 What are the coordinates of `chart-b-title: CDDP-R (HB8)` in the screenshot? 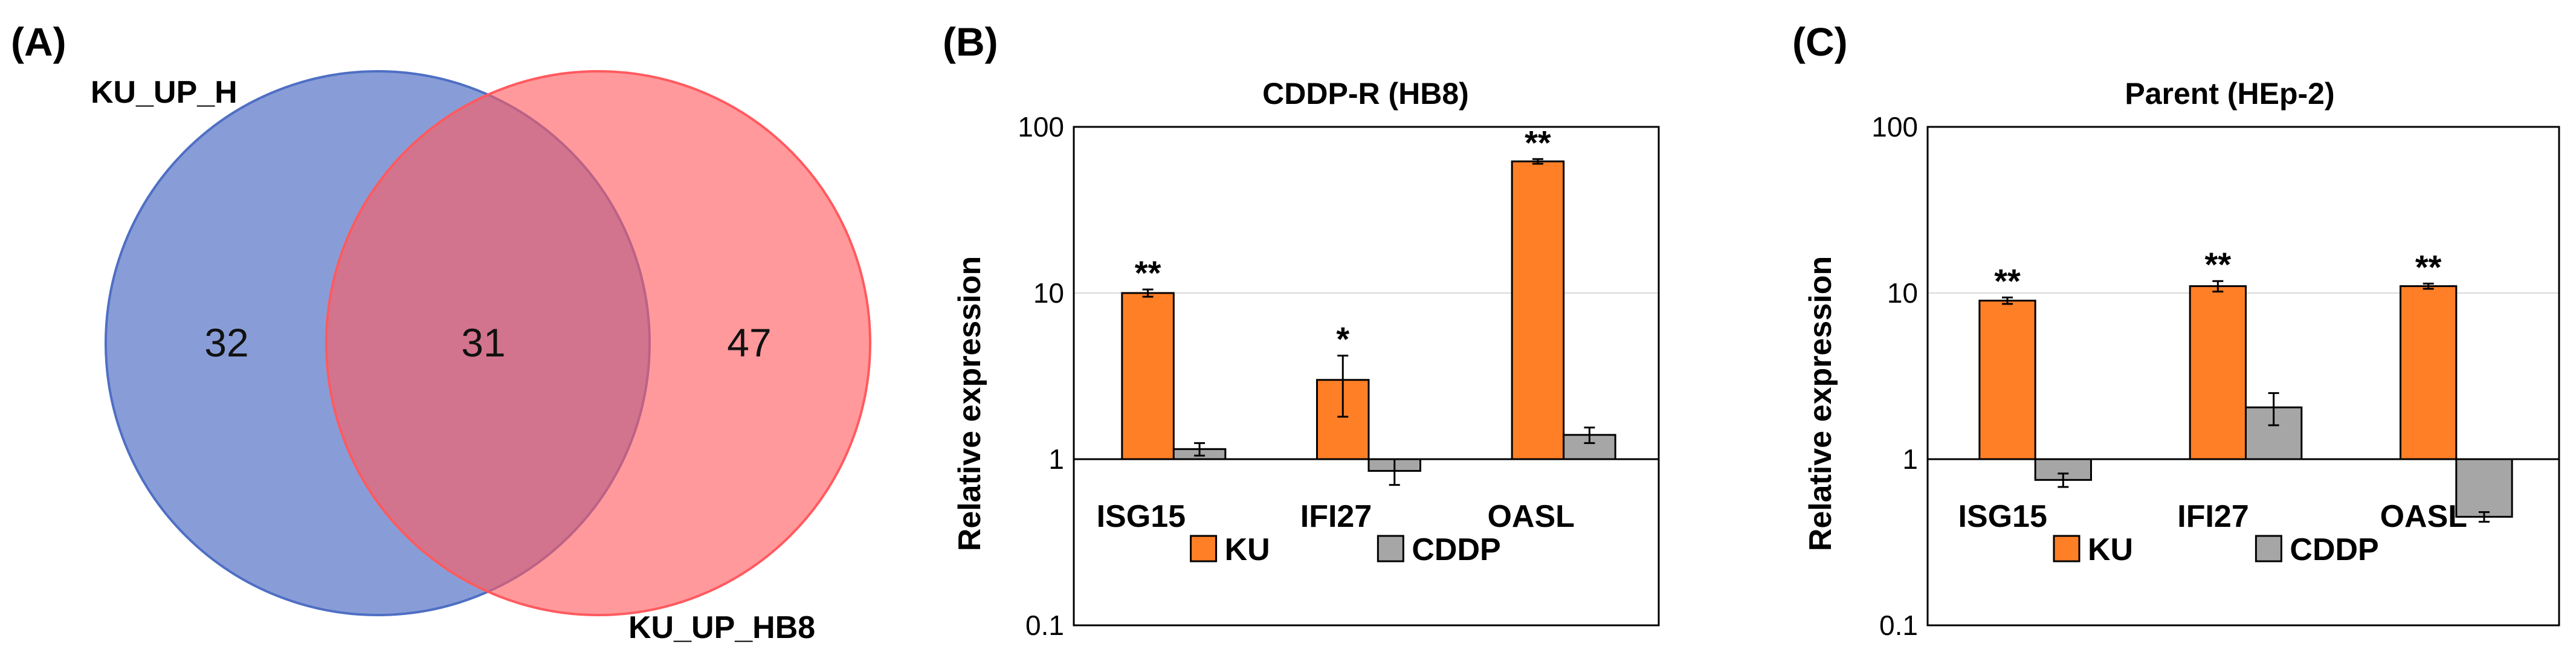 It's located at (1365, 94).